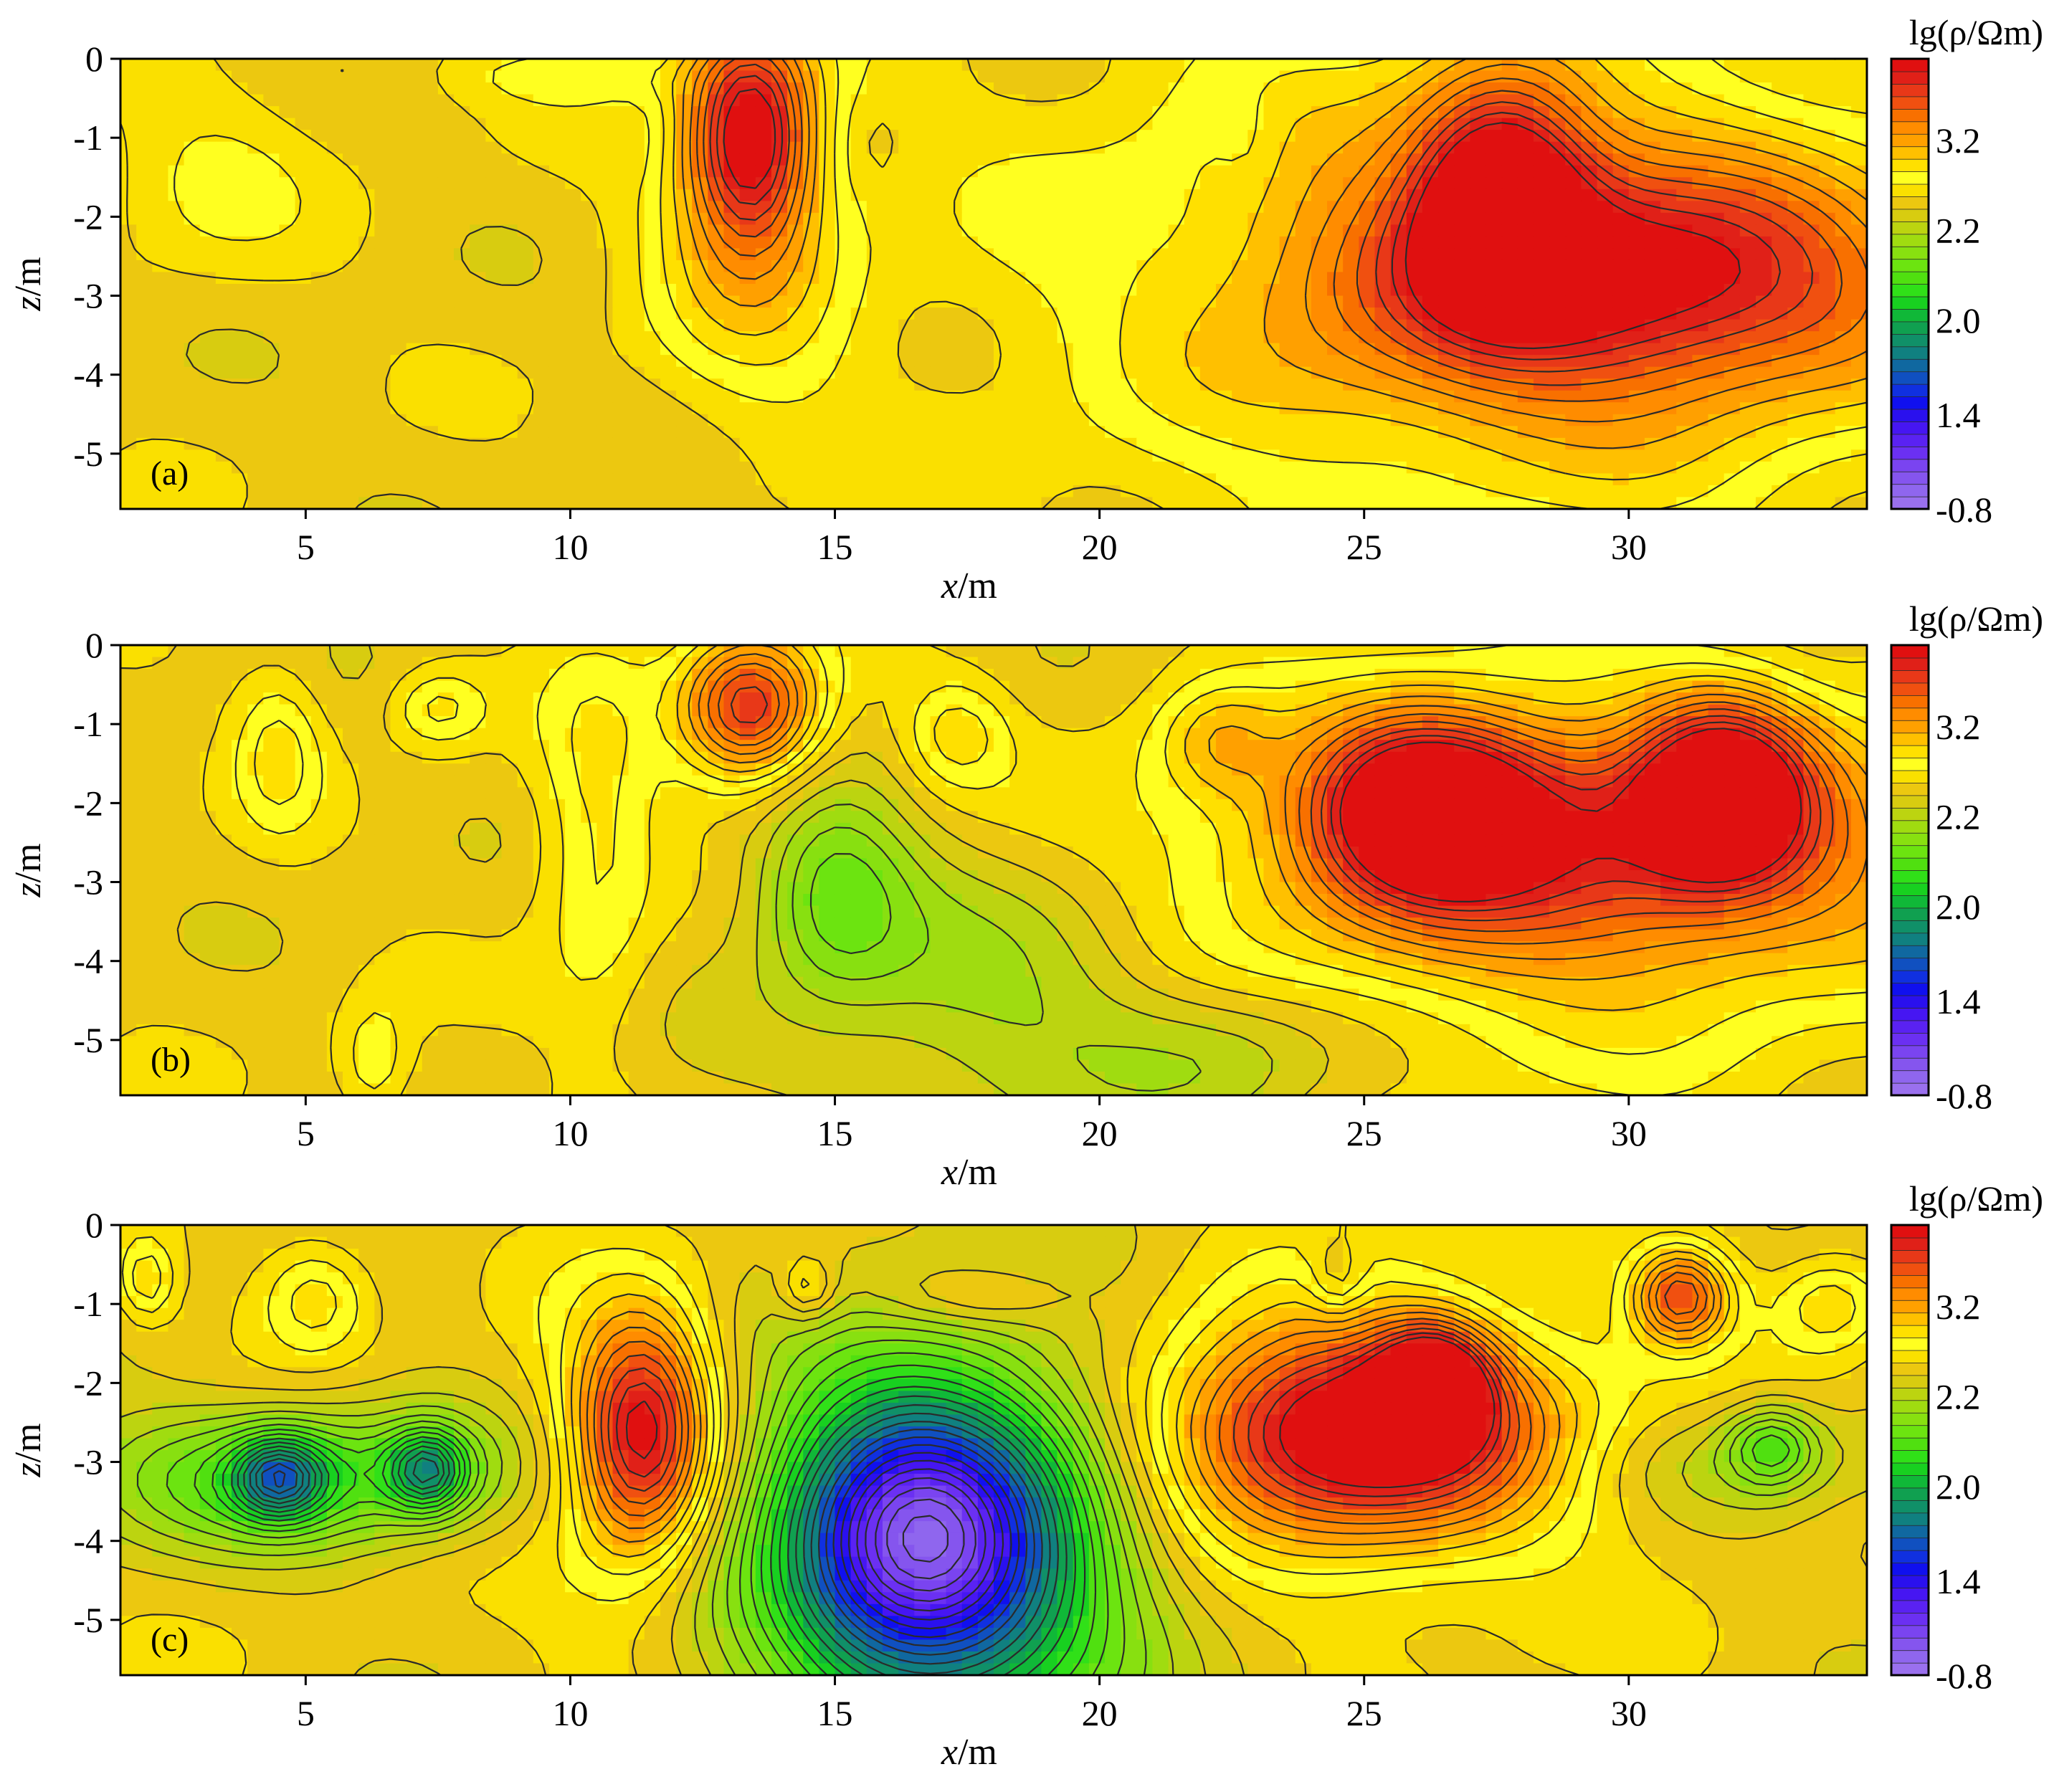 The height and width of the screenshot is (1792, 2049). I want to click on colorbar-swatch, so click(1910, 341).